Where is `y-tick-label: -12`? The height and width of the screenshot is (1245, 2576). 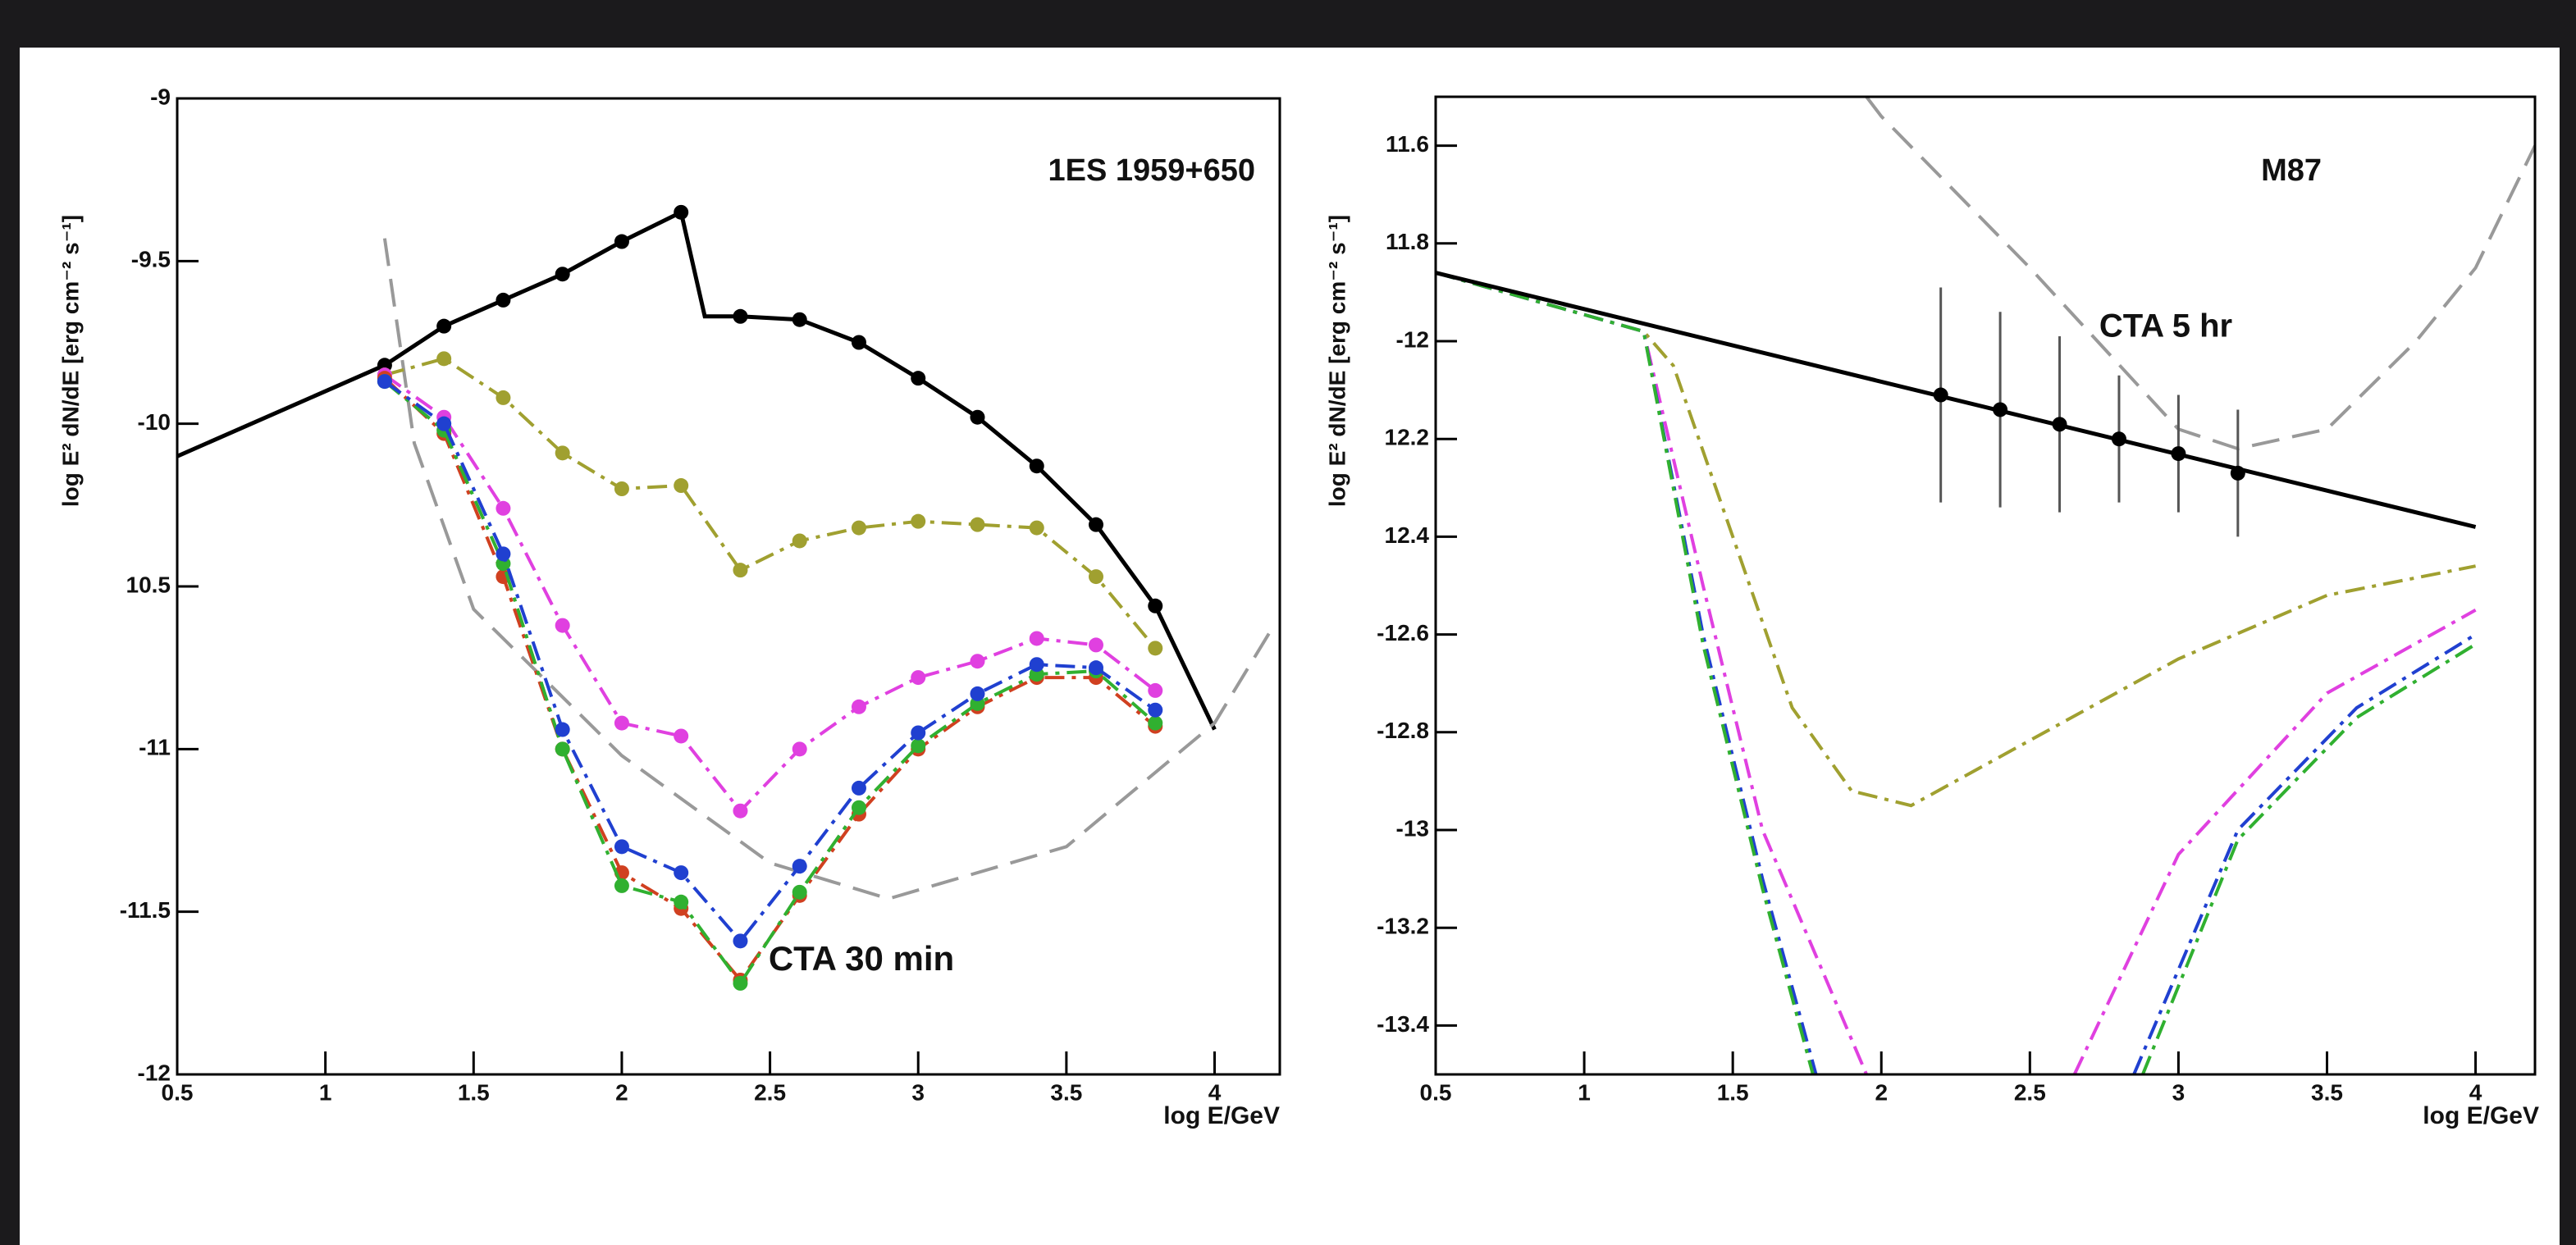
y-tick-label: -12 is located at coordinates (154, 1073).